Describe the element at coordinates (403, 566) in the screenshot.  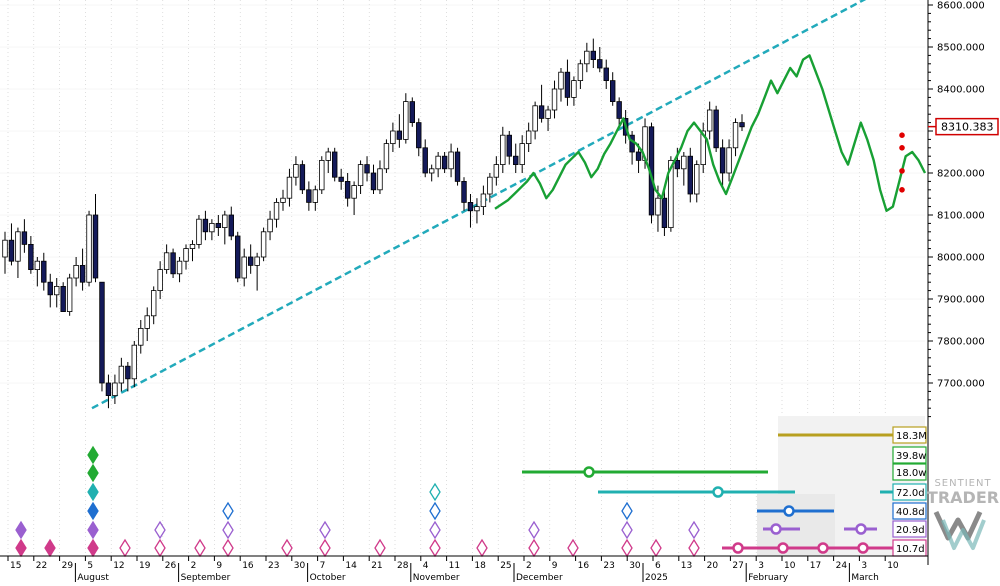
I see `x-tick-label: 28` at that location.